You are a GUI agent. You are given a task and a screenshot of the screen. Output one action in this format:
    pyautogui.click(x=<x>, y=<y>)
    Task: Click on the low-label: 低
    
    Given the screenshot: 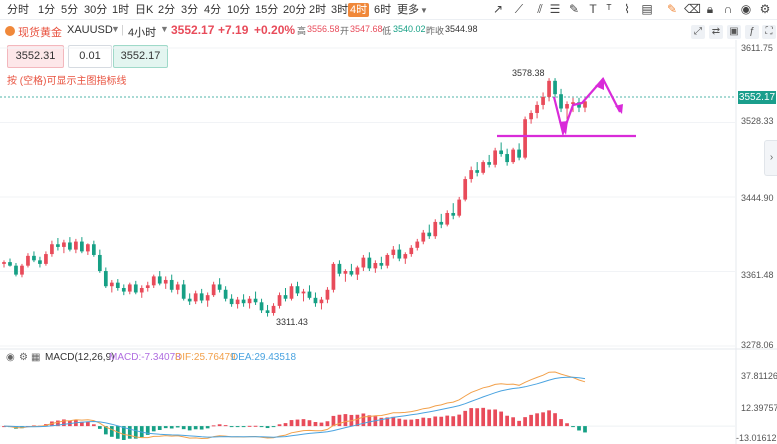 What is the action you would take?
    pyautogui.click(x=387, y=31)
    